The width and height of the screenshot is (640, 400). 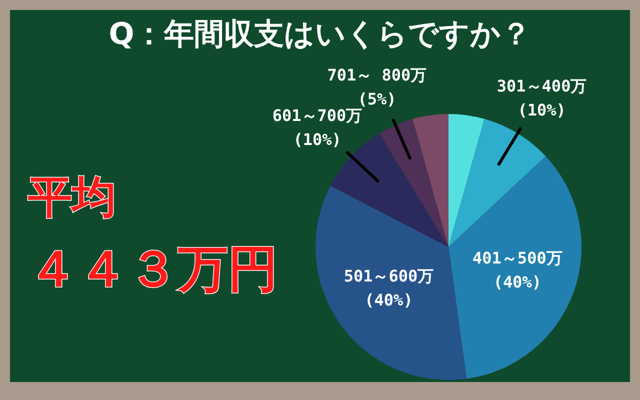 What do you see at coordinates (377, 75) in the screenshot?
I see `slice-label: 701～ 800万` at bounding box center [377, 75].